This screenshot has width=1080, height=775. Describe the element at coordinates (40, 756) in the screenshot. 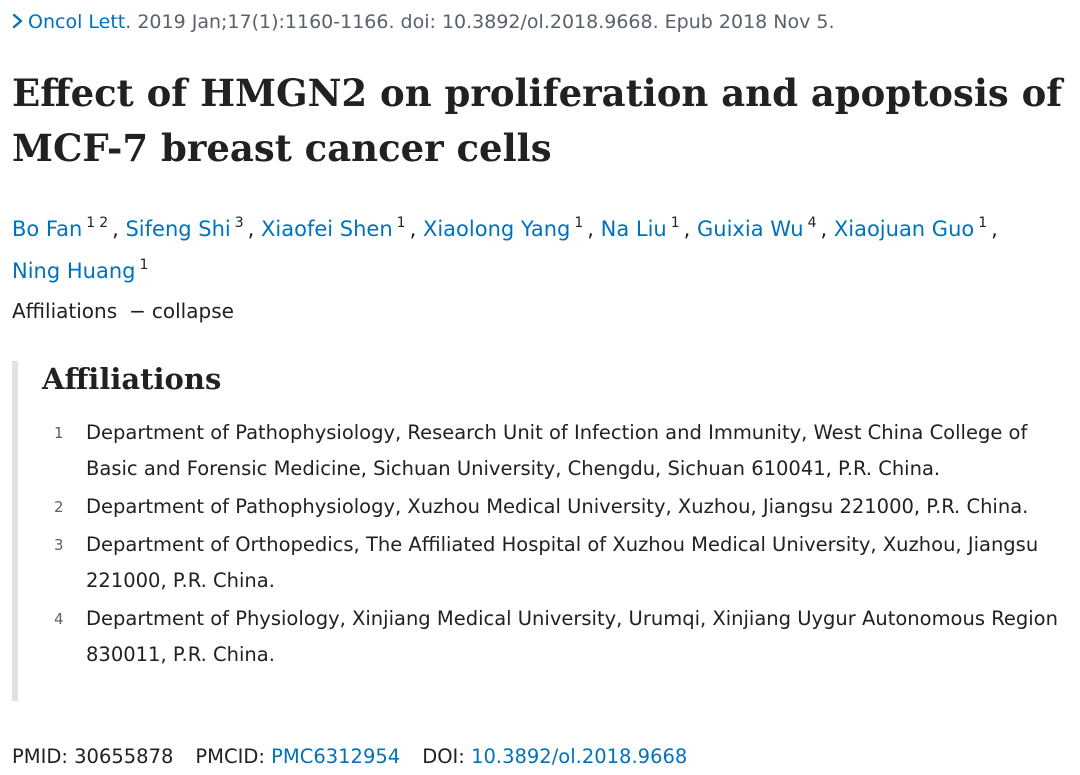

I see `pmid-label: PMID:` at that location.